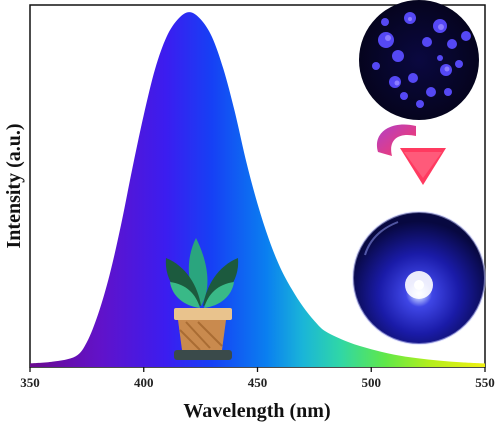 The height and width of the screenshot is (426, 500). What do you see at coordinates (14, 185) in the screenshot?
I see `y-axis-title: Intensity (a.u.)` at bounding box center [14, 185].